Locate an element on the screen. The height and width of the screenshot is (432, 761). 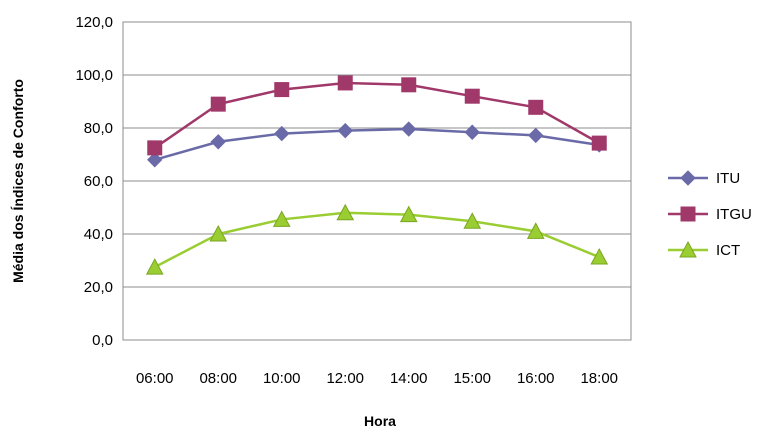
y-tick-label: 40,0 is located at coordinates (98, 234).